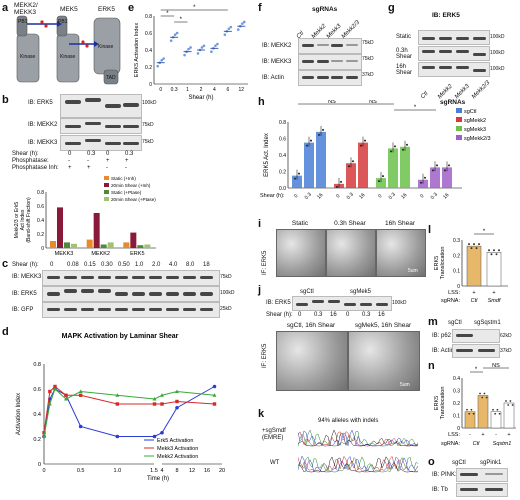 This screenshot has width=520, height=500. I want to click on legend-label: sgMekk3, so click(475, 130).